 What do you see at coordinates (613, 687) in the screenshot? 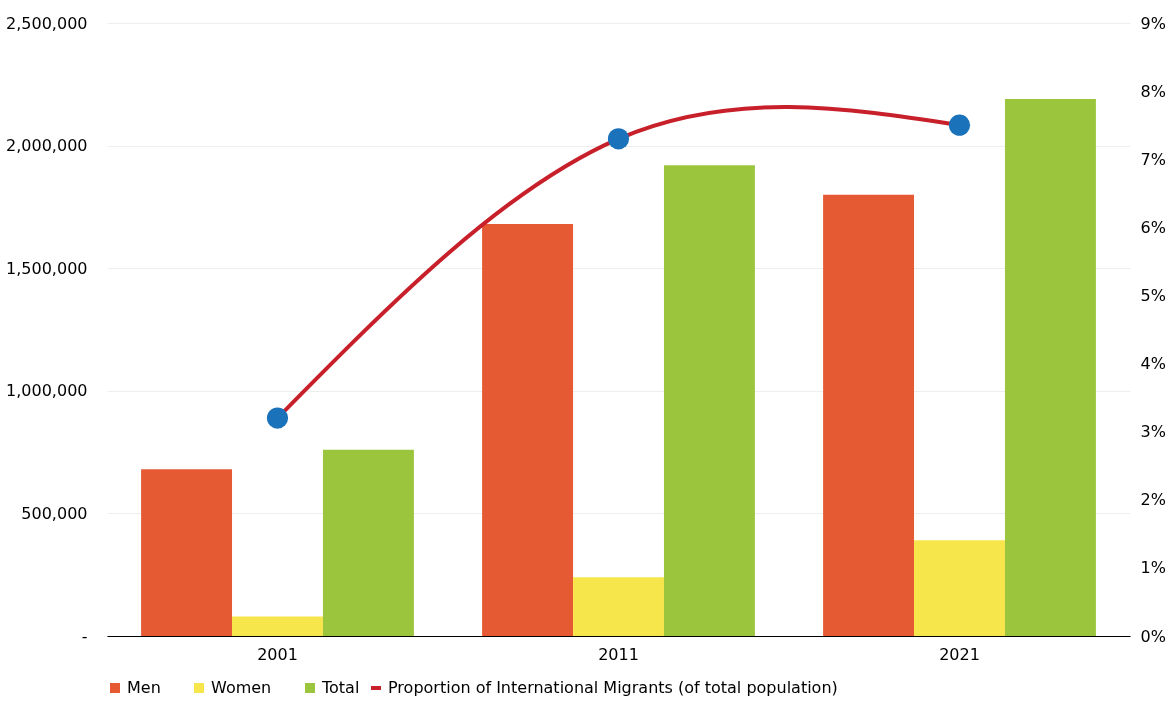
I see `legend-label: Proportion of International Migrants (of total population)` at bounding box center [613, 687].